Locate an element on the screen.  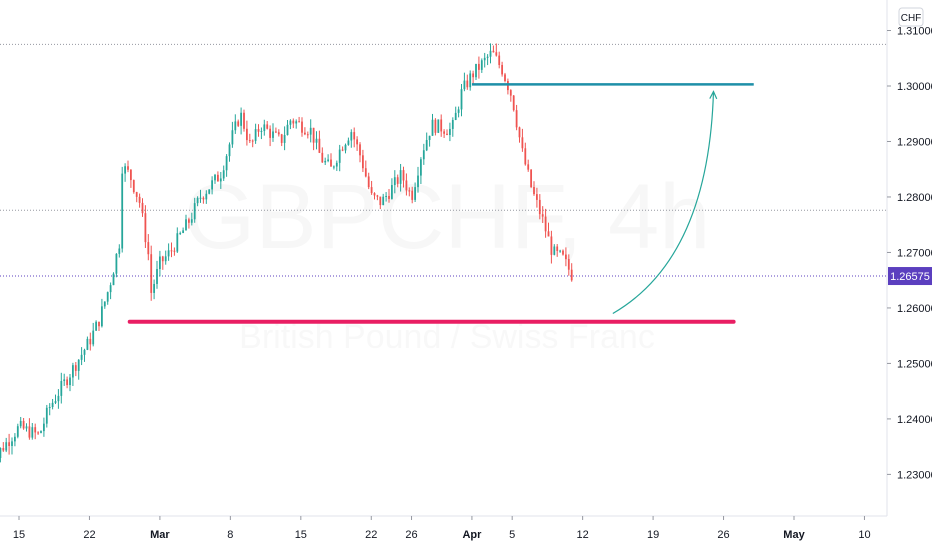
x-tick-label: Apr is located at coordinates (472, 535).